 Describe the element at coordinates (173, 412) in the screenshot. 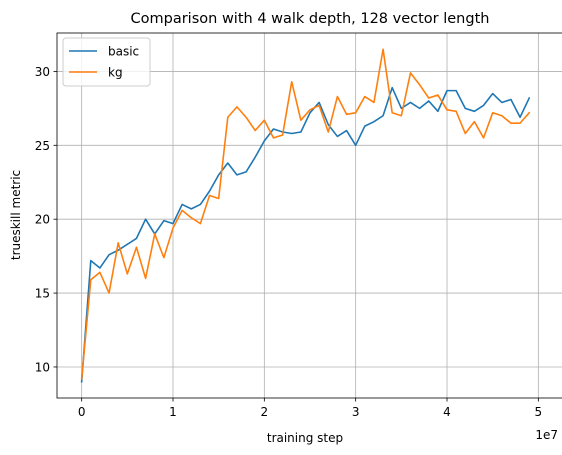

I see `x-tick-label: 1` at that location.